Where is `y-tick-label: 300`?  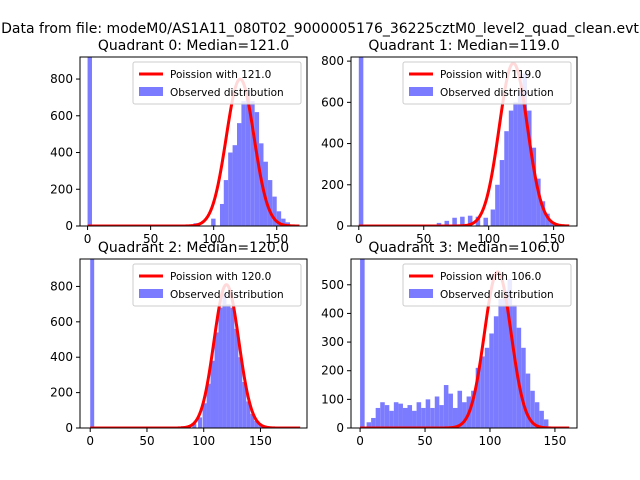 y-tick-label: 300 is located at coordinates (332, 342).